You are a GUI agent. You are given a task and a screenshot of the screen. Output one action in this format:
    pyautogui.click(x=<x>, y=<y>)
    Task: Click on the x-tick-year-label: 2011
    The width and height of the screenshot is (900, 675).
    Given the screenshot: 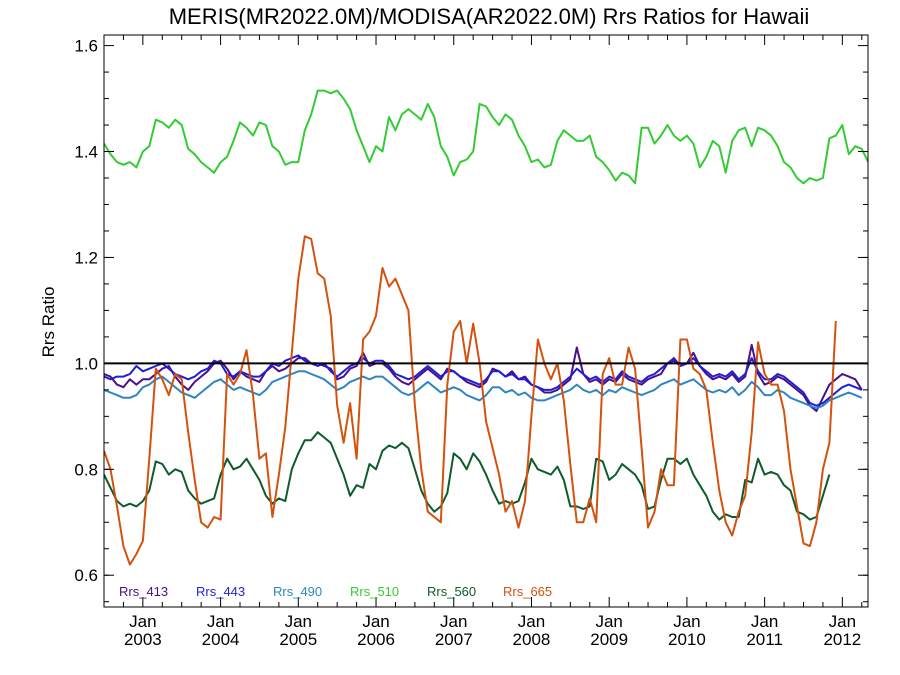 What is the action you would take?
    pyautogui.click(x=764, y=639)
    